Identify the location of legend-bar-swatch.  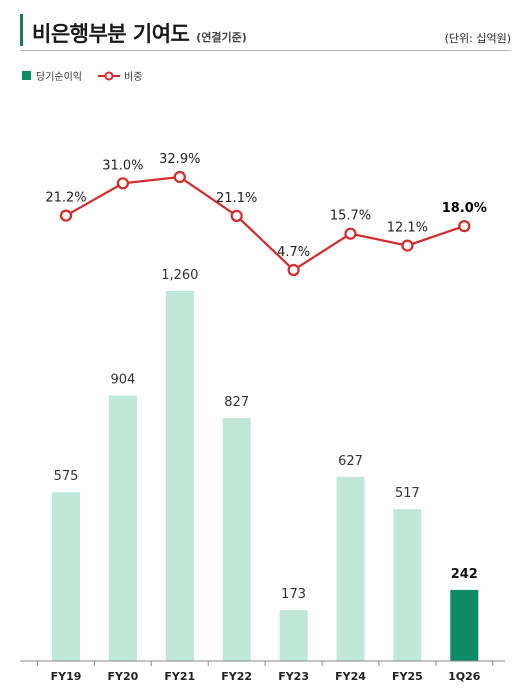
(26, 75).